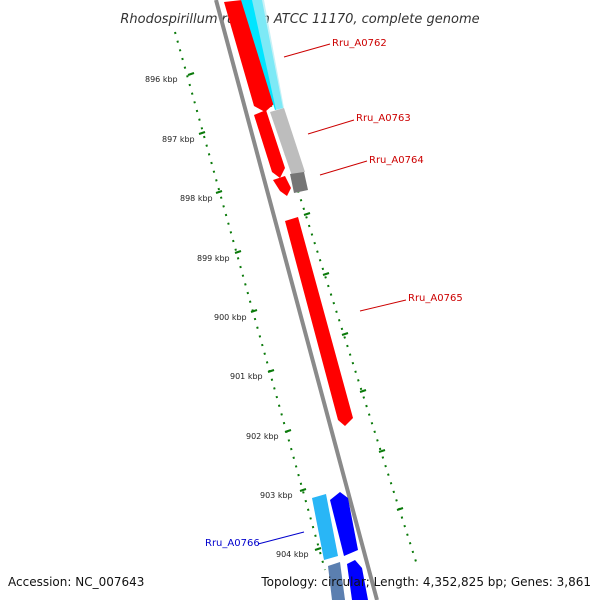 This screenshot has height=600, width=600. Describe the element at coordinates (336, 581) in the screenshot. I see `blue-grey-feature` at that location.